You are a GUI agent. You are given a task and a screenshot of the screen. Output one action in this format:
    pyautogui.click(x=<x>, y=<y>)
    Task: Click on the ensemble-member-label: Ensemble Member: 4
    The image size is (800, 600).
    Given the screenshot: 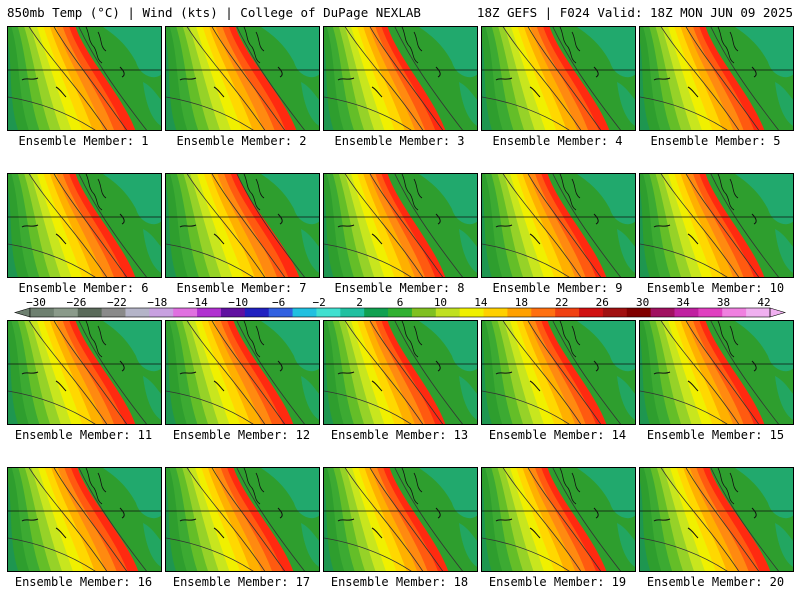 What is the action you would take?
    pyautogui.click(x=557, y=141)
    